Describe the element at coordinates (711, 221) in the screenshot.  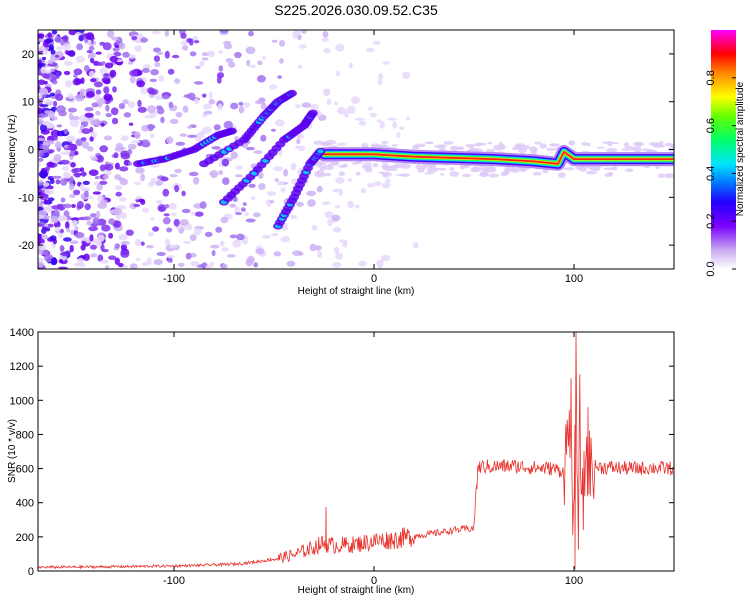
I see `colorbar-tick-label: 0.2` at that location.